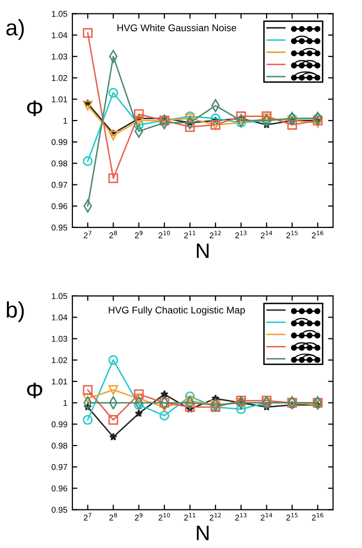 This screenshot has height=548, width=362. I want to click on text: HVG Fully Chaotic Logistic Map, so click(176, 311).